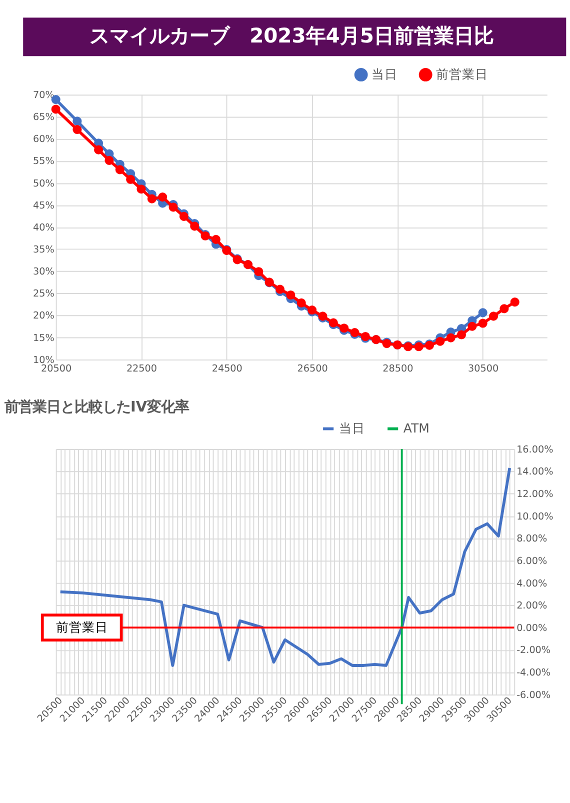  What do you see at coordinates (43, 250) in the screenshot?
I see `y-tick-label: 35%` at bounding box center [43, 250].